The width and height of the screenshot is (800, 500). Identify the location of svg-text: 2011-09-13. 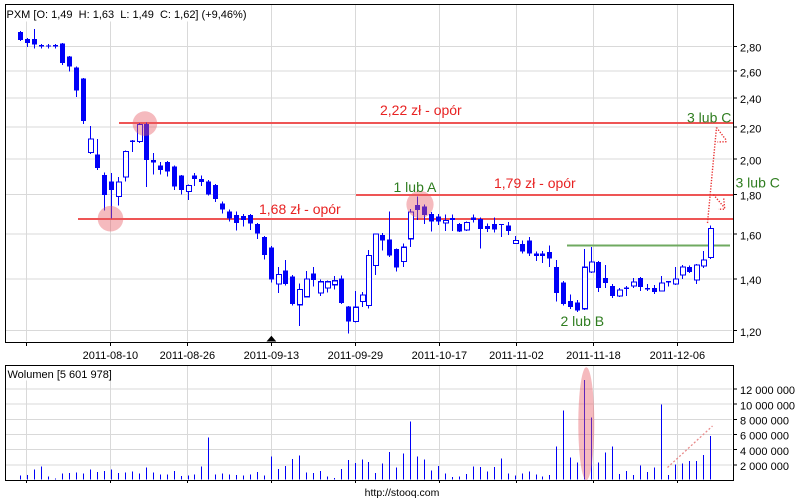
(271, 356).